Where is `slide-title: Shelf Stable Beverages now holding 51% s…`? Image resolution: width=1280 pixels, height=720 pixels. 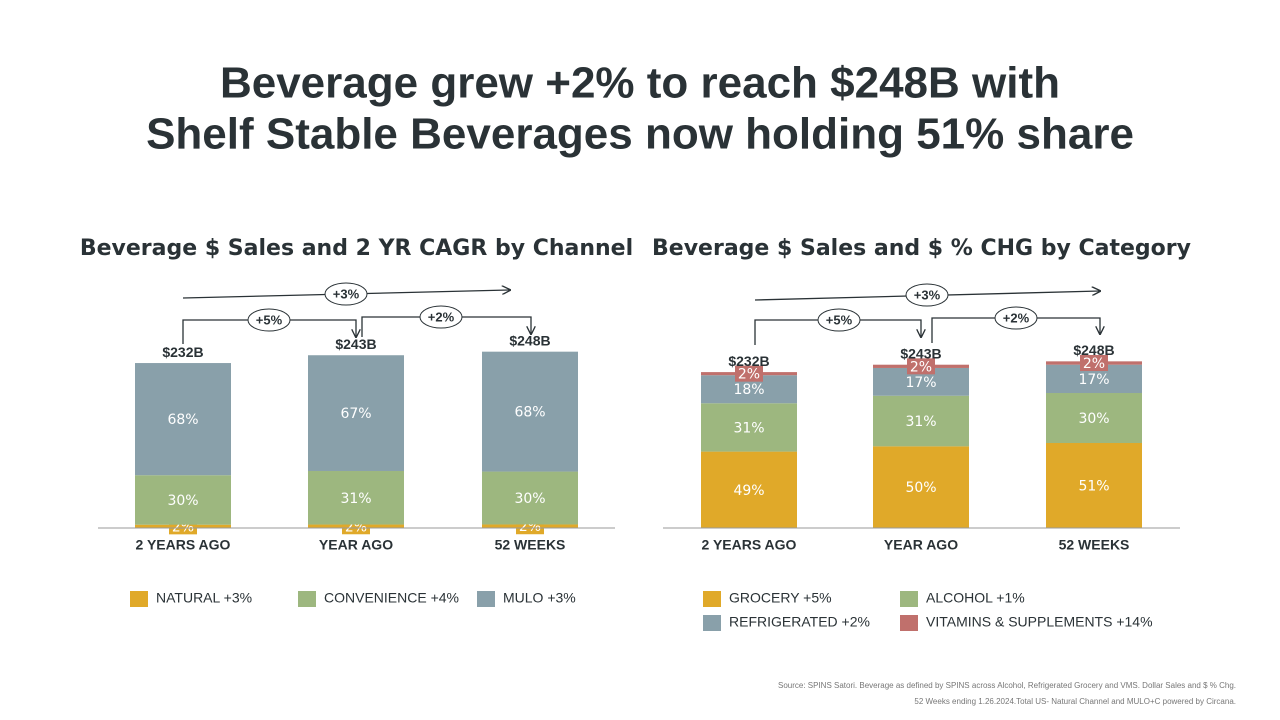
slide-title: Shelf Stable Beverages now holding 51% s… is located at coordinates (640, 134).